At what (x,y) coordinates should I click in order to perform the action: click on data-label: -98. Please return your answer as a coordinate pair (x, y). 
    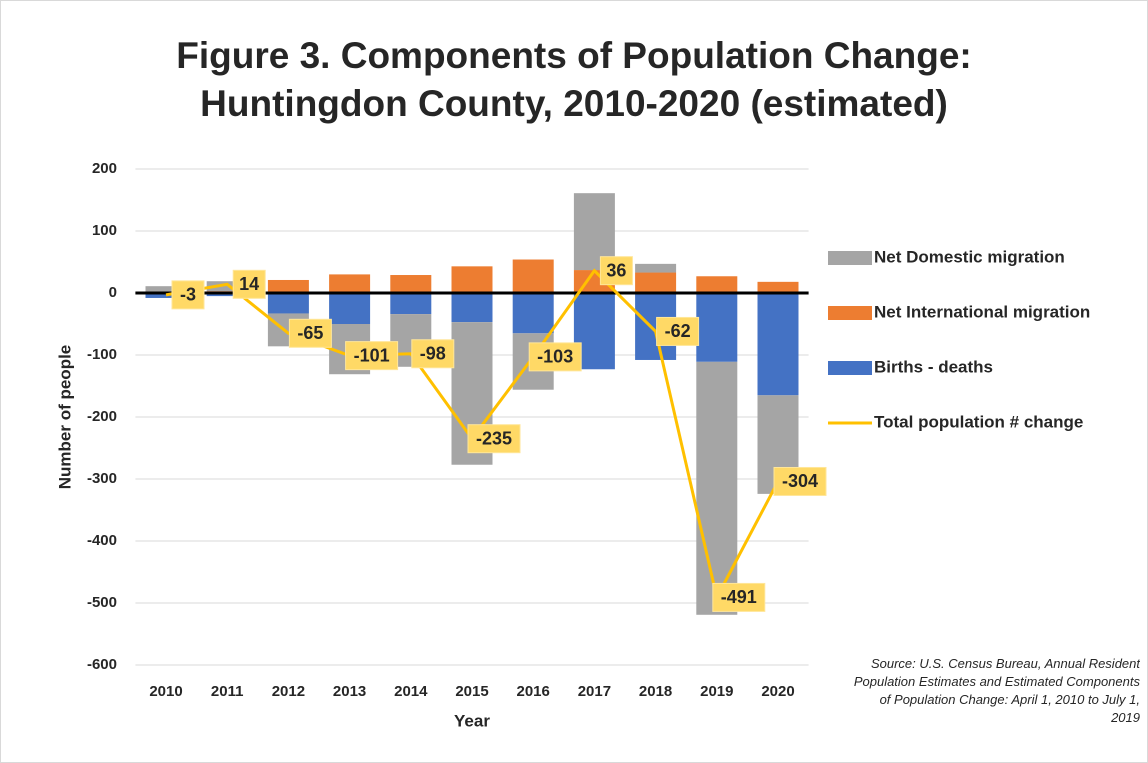
    Looking at the image, I should click on (433, 354).